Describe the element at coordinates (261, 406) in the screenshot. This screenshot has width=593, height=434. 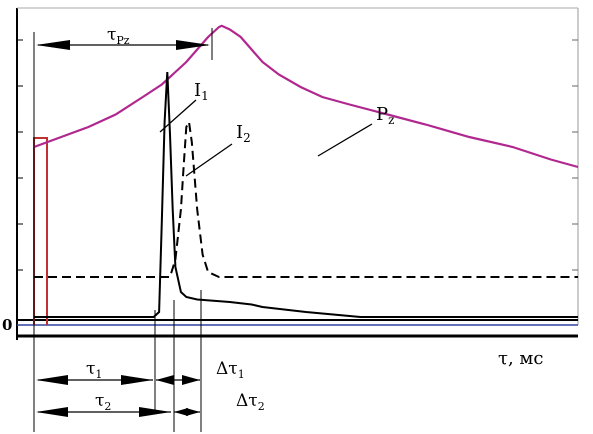
I see `dtau2-sub: 2` at that location.